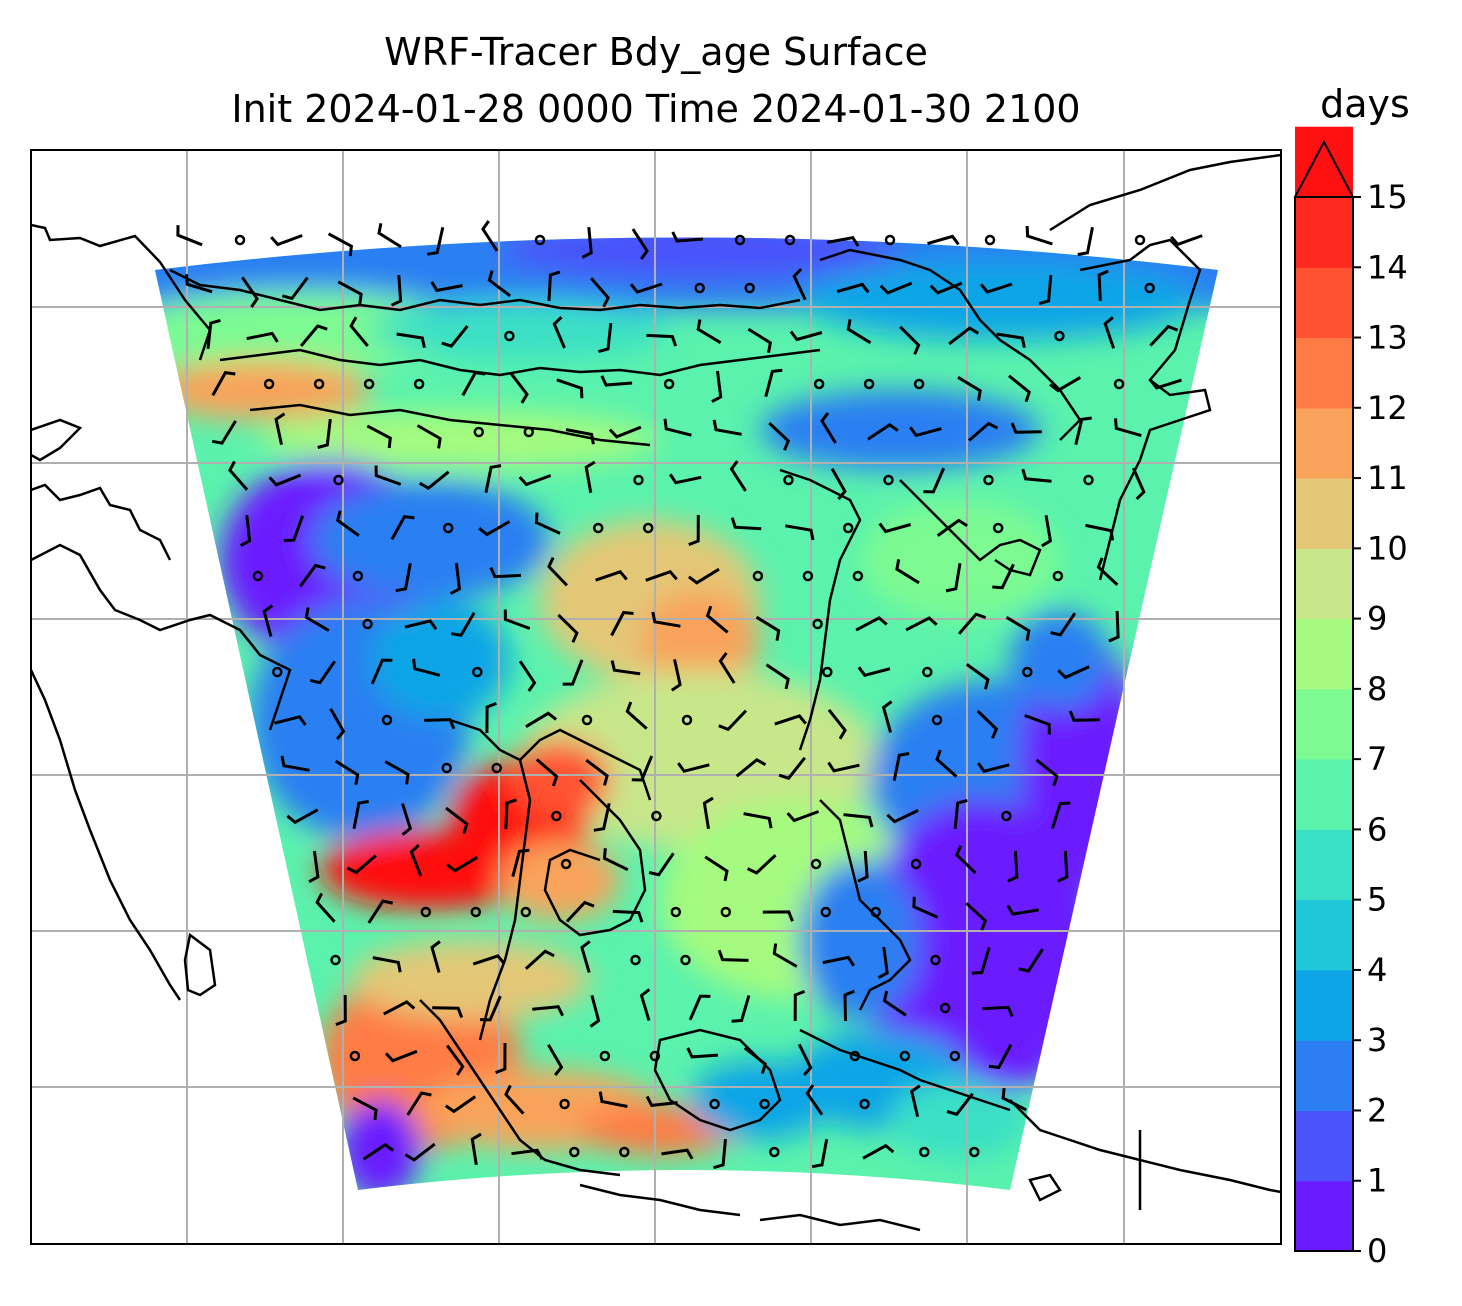 Image resolution: width=1462 pixels, height=1306 pixels. I want to click on colorbar-tick-label: 4, so click(1377, 970).